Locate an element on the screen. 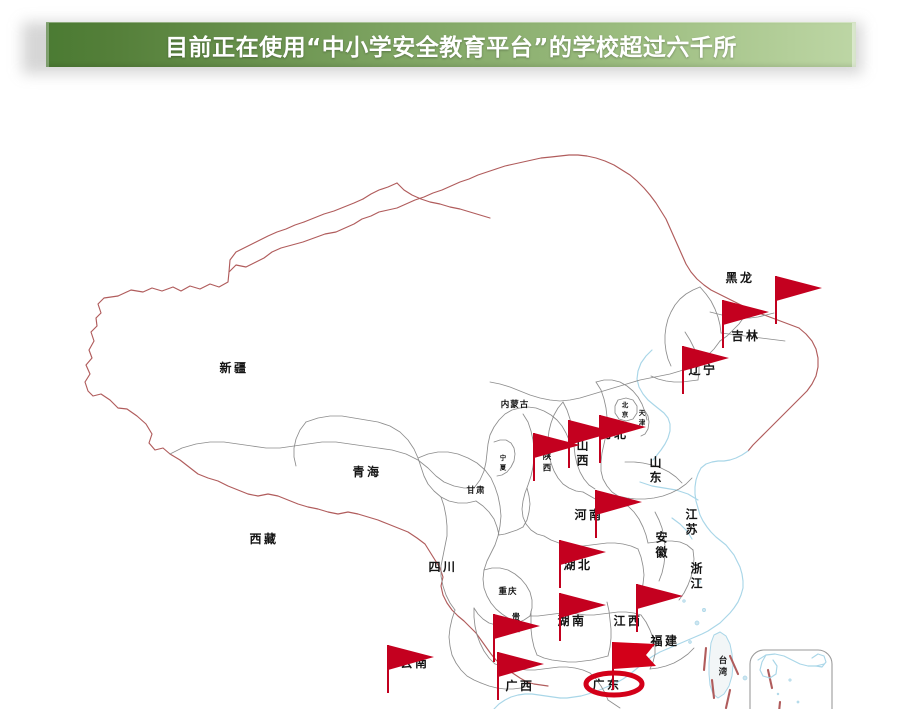  province-label-shaanxi: 陕西 is located at coordinates (546, 463).